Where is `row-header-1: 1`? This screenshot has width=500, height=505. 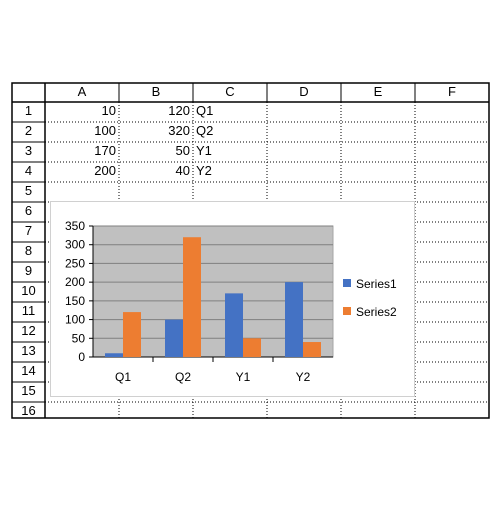
row-header-1: 1 is located at coordinates (28, 110).